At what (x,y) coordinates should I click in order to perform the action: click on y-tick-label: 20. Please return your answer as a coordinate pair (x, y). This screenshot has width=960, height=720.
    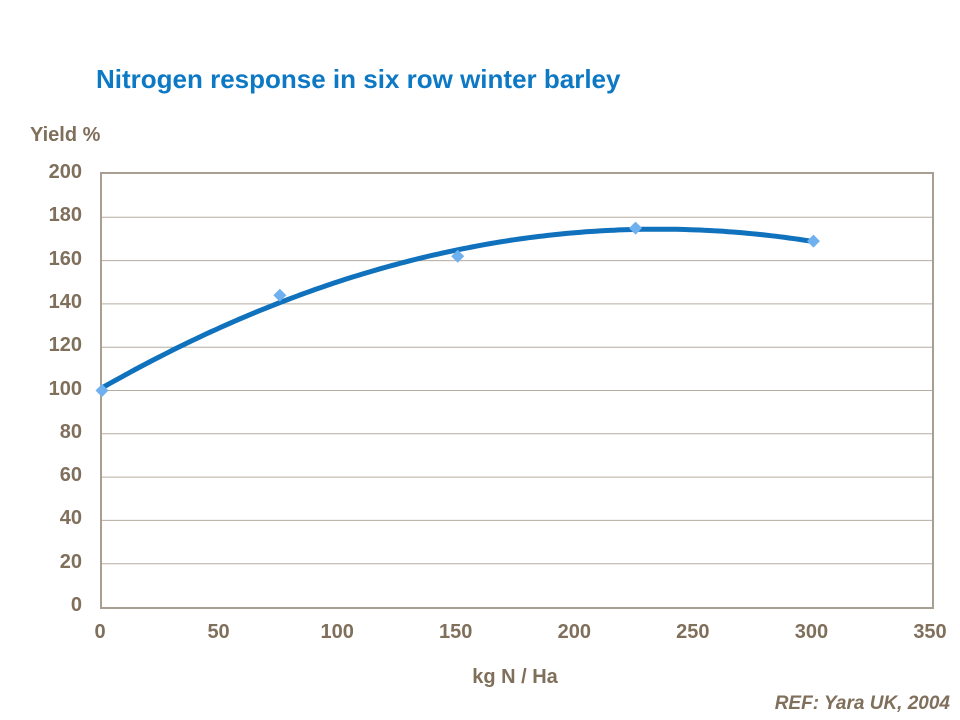
    Looking at the image, I should click on (70, 561).